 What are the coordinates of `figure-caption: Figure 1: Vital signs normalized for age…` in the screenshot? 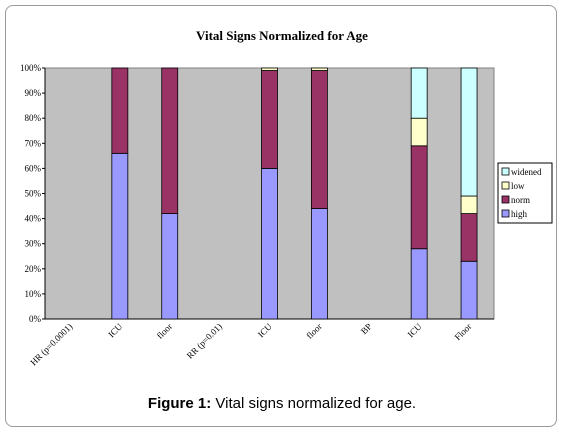 It's located at (282, 403).